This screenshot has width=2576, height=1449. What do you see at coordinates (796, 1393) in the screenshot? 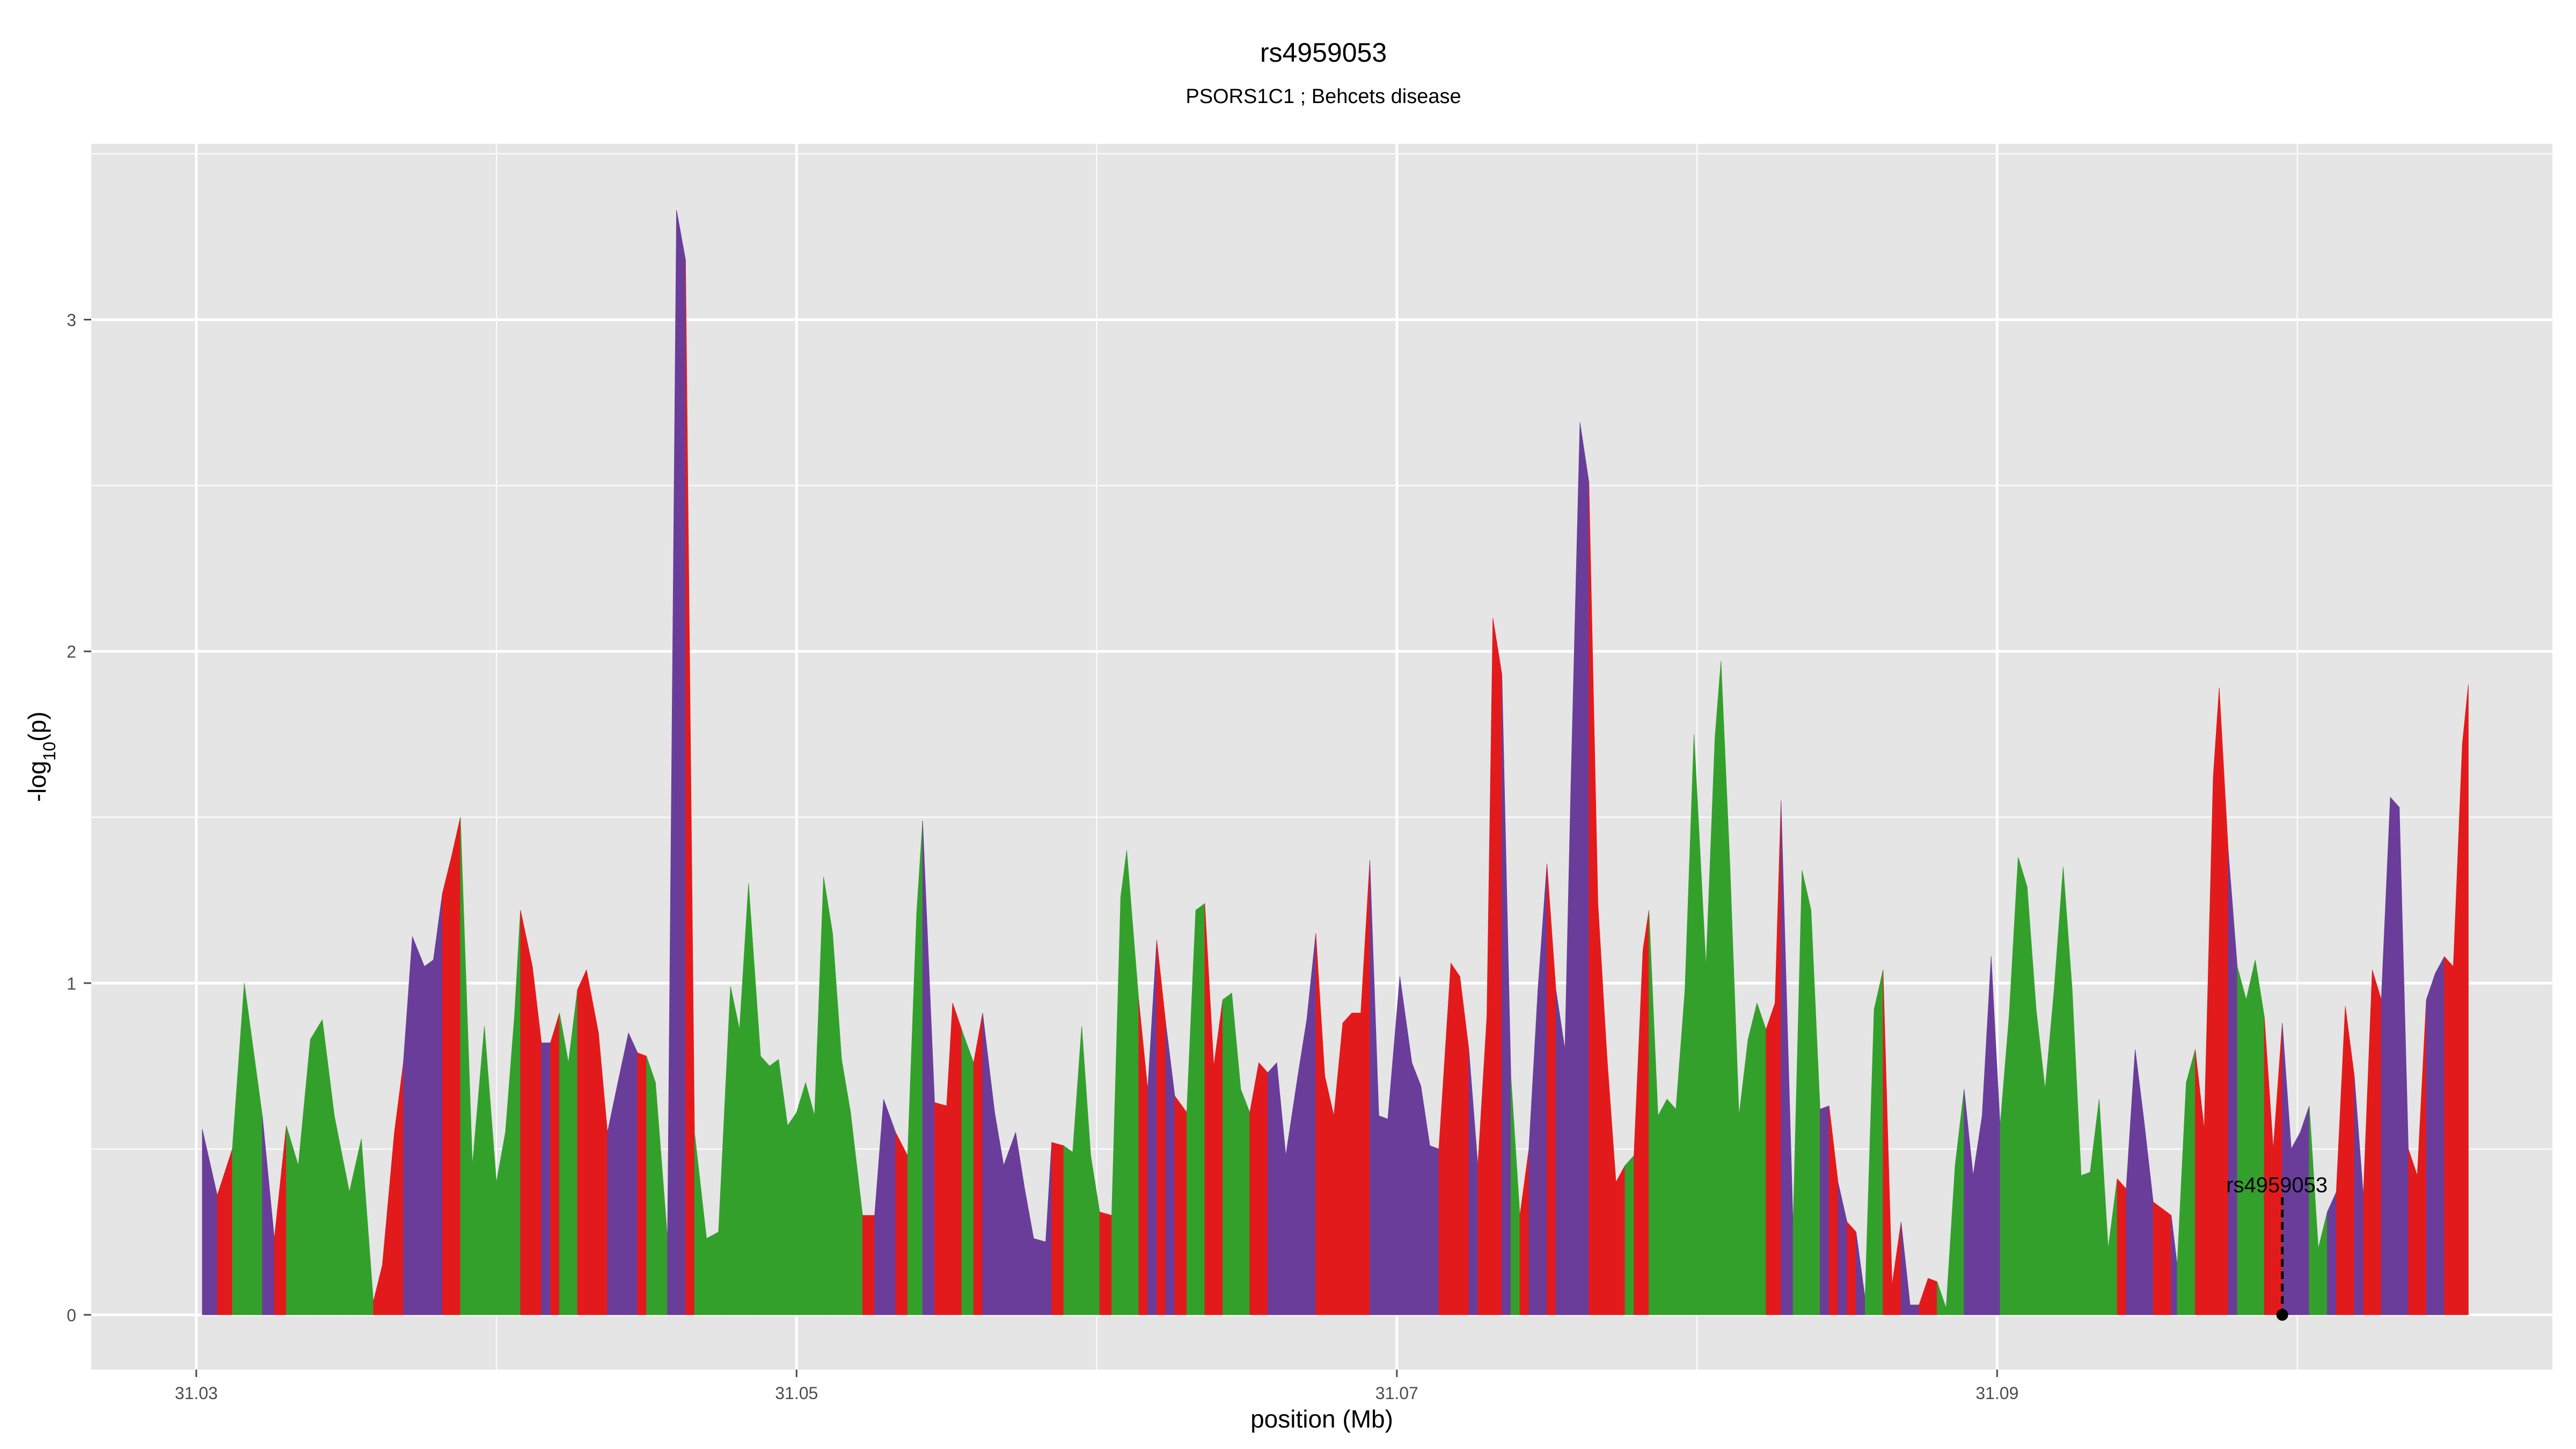
I see `x-tick-label: 31.05` at bounding box center [796, 1393].